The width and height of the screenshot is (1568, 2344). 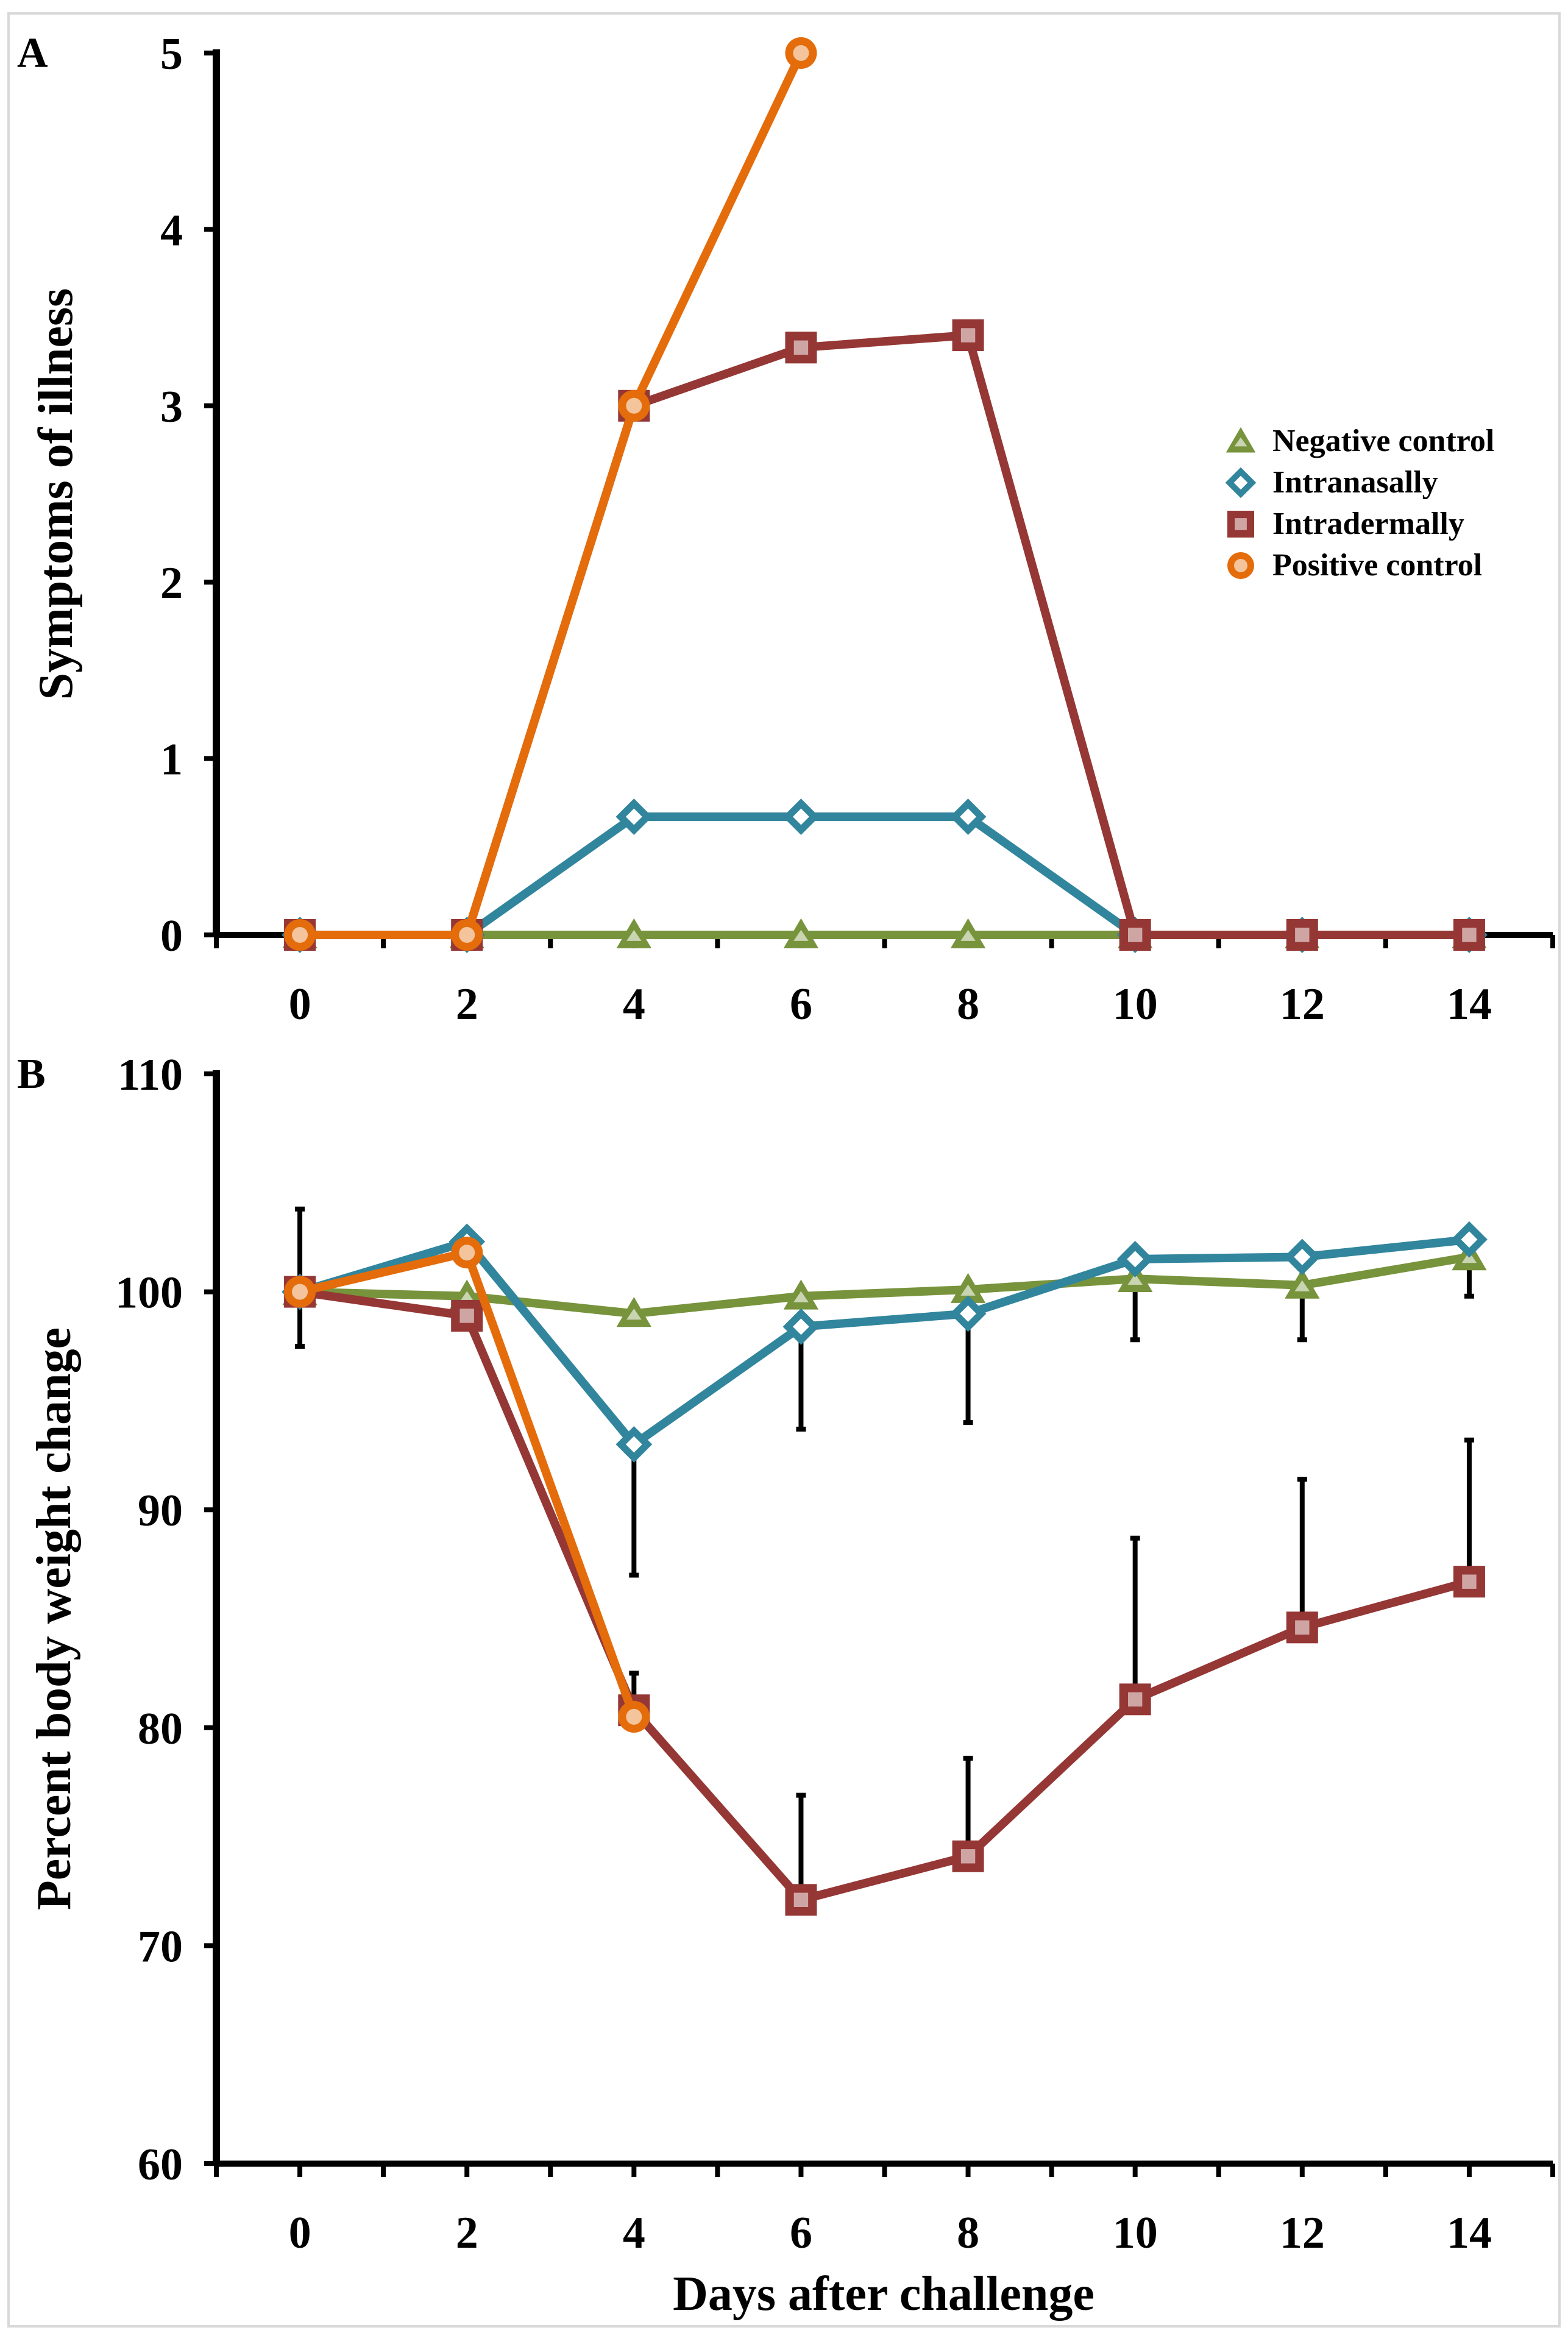 I want to click on y-tick-label: 5, so click(x=171, y=54).